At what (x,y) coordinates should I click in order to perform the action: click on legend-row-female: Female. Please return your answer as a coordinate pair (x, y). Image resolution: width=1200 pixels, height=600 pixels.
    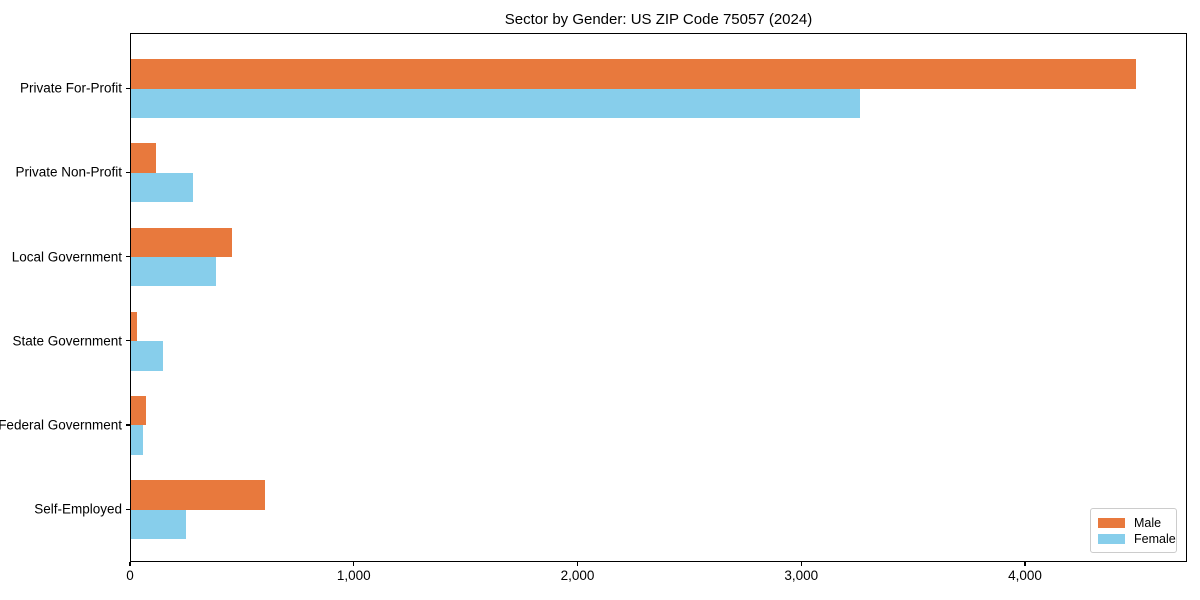
    Looking at the image, I should click on (1137, 539).